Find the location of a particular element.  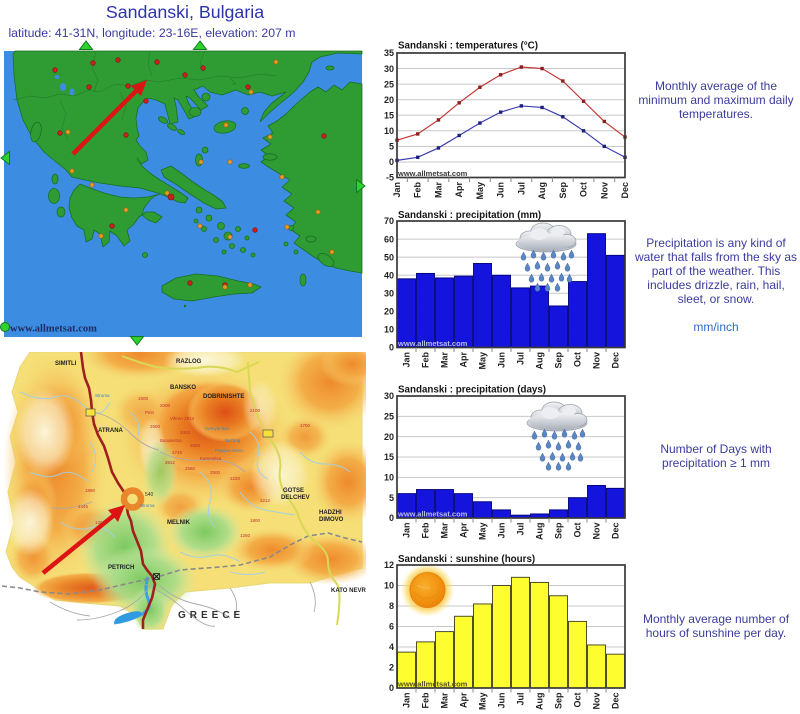

svg-text: 4 is located at coordinates (391, 647).